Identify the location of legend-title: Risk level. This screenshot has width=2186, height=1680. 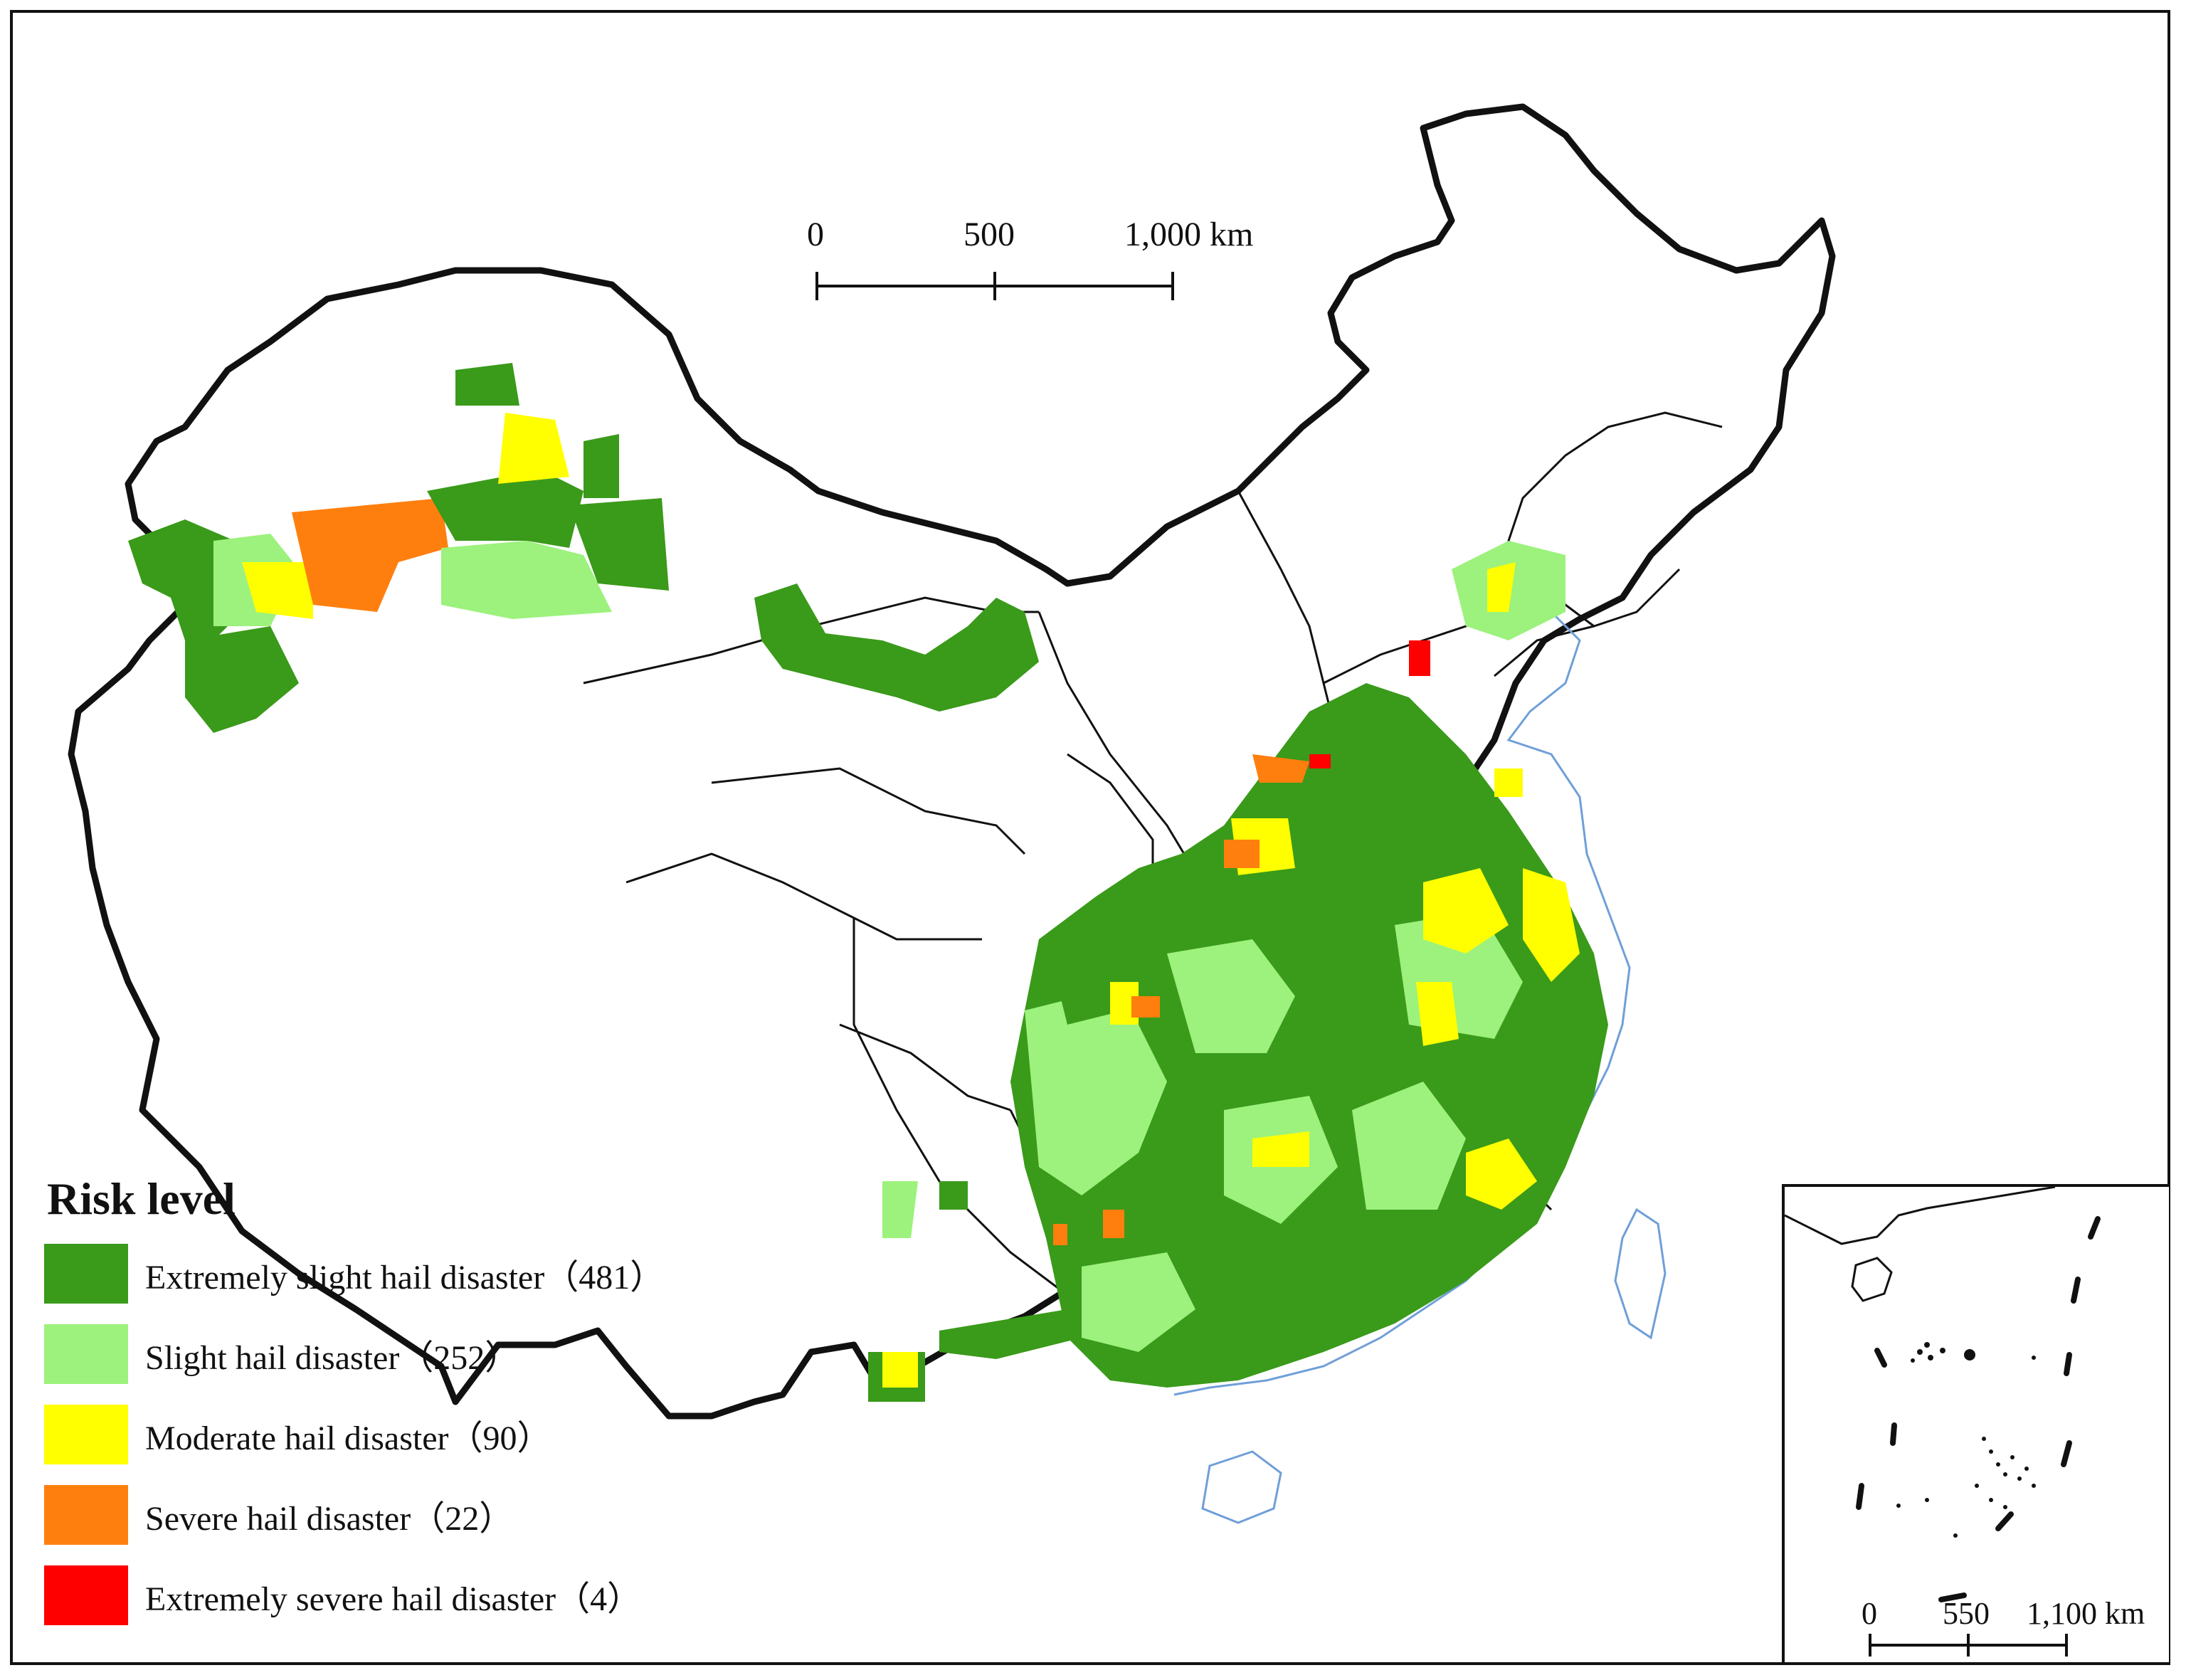
(141, 1198).